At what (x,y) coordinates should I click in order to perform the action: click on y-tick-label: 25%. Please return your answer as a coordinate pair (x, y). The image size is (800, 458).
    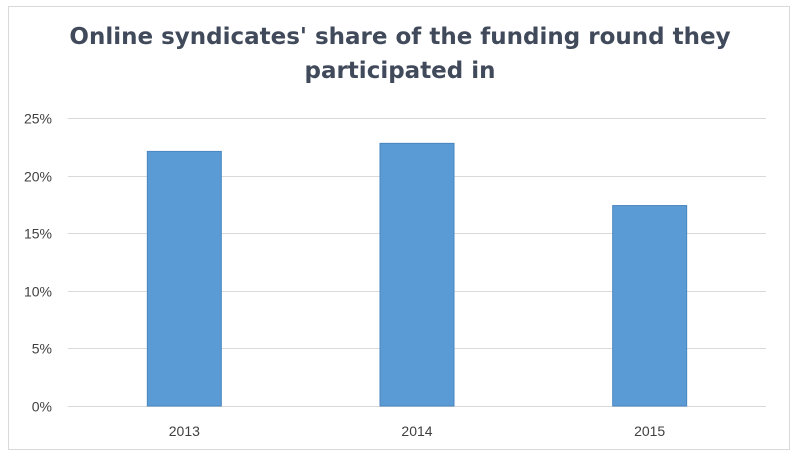
    Looking at the image, I should click on (38, 119).